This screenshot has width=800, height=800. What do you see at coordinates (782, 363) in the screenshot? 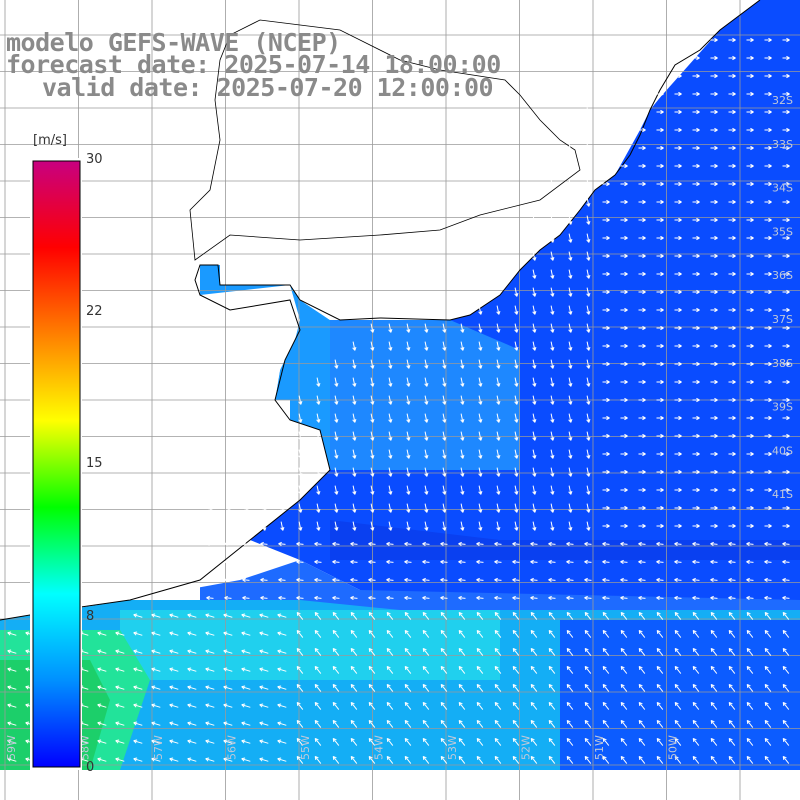
I see `lat-label: 38S` at bounding box center [782, 363].